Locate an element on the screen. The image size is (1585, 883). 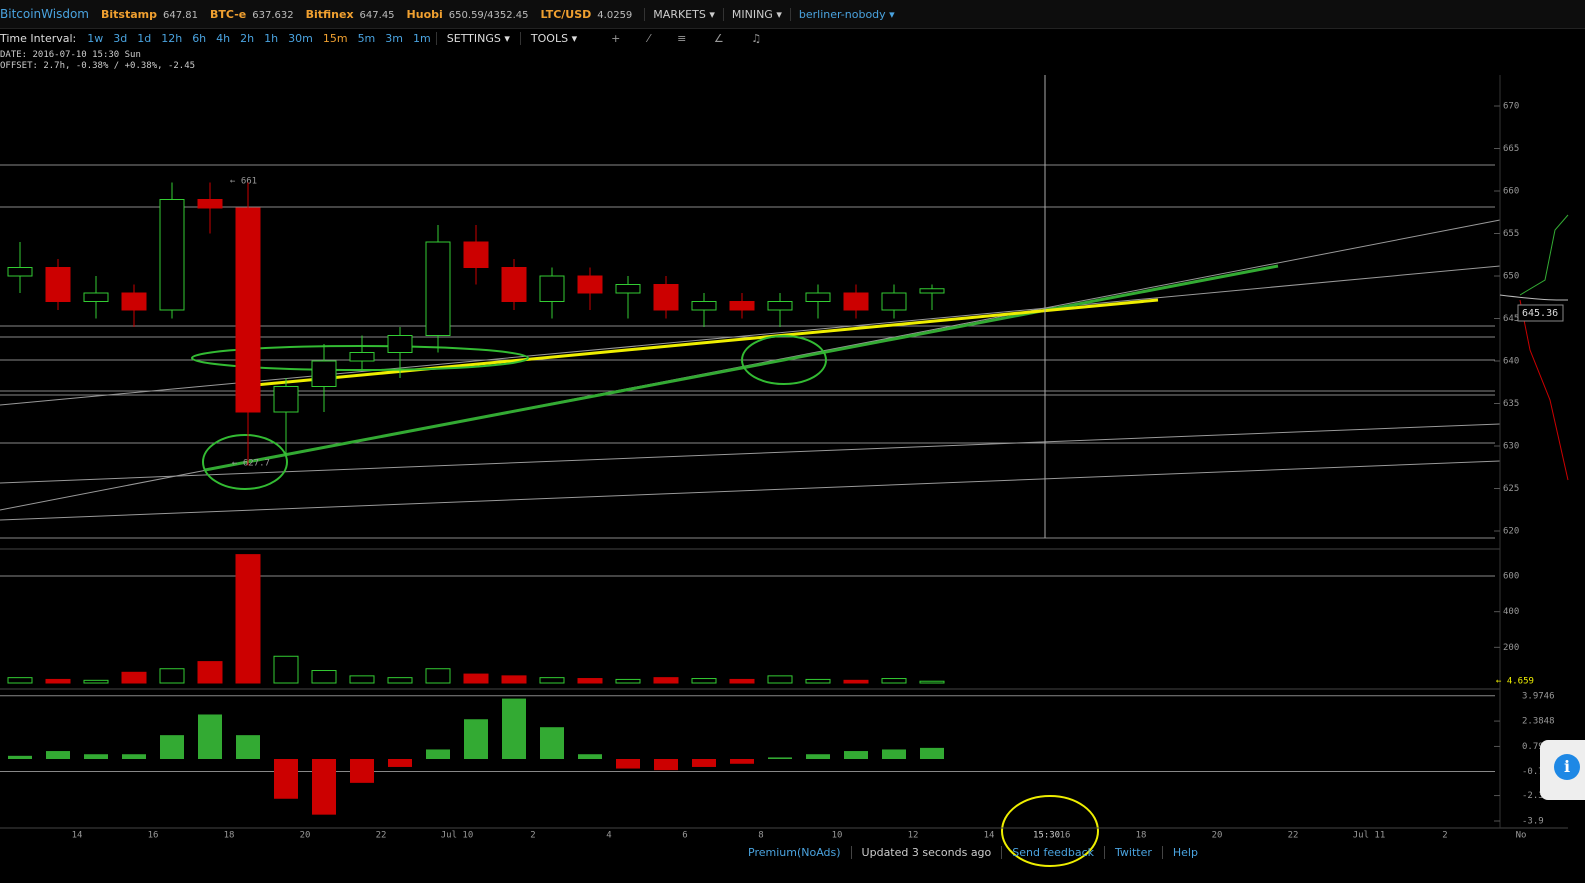
footer-link: Send feedback is located at coordinates (1052, 852).